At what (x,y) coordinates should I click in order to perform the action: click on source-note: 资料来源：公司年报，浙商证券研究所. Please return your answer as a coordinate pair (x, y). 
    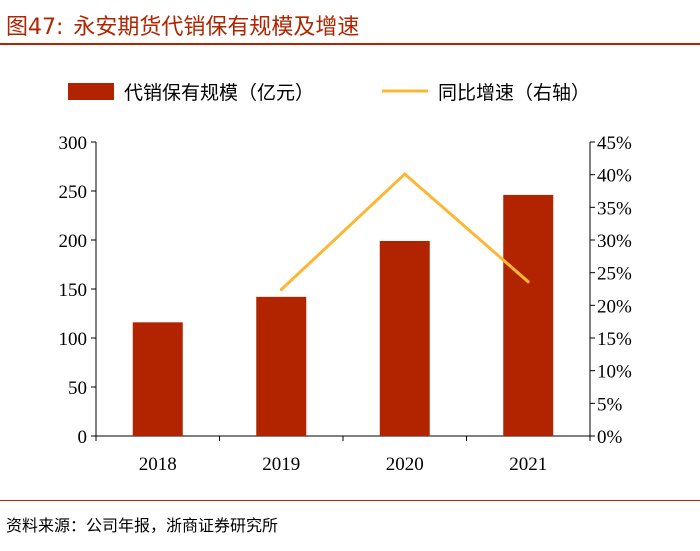
    Looking at the image, I should click on (142, 525).